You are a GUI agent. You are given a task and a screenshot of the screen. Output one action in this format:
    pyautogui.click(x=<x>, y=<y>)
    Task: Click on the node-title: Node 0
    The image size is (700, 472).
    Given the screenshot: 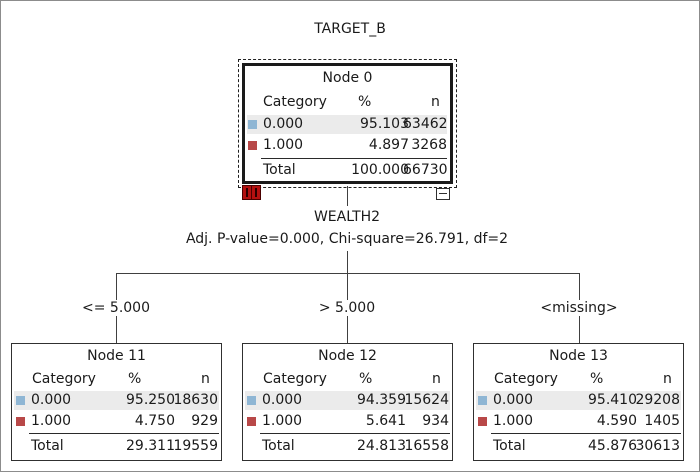 What is the action you would take?
    pyautogui.click(x=347, y=78)
    